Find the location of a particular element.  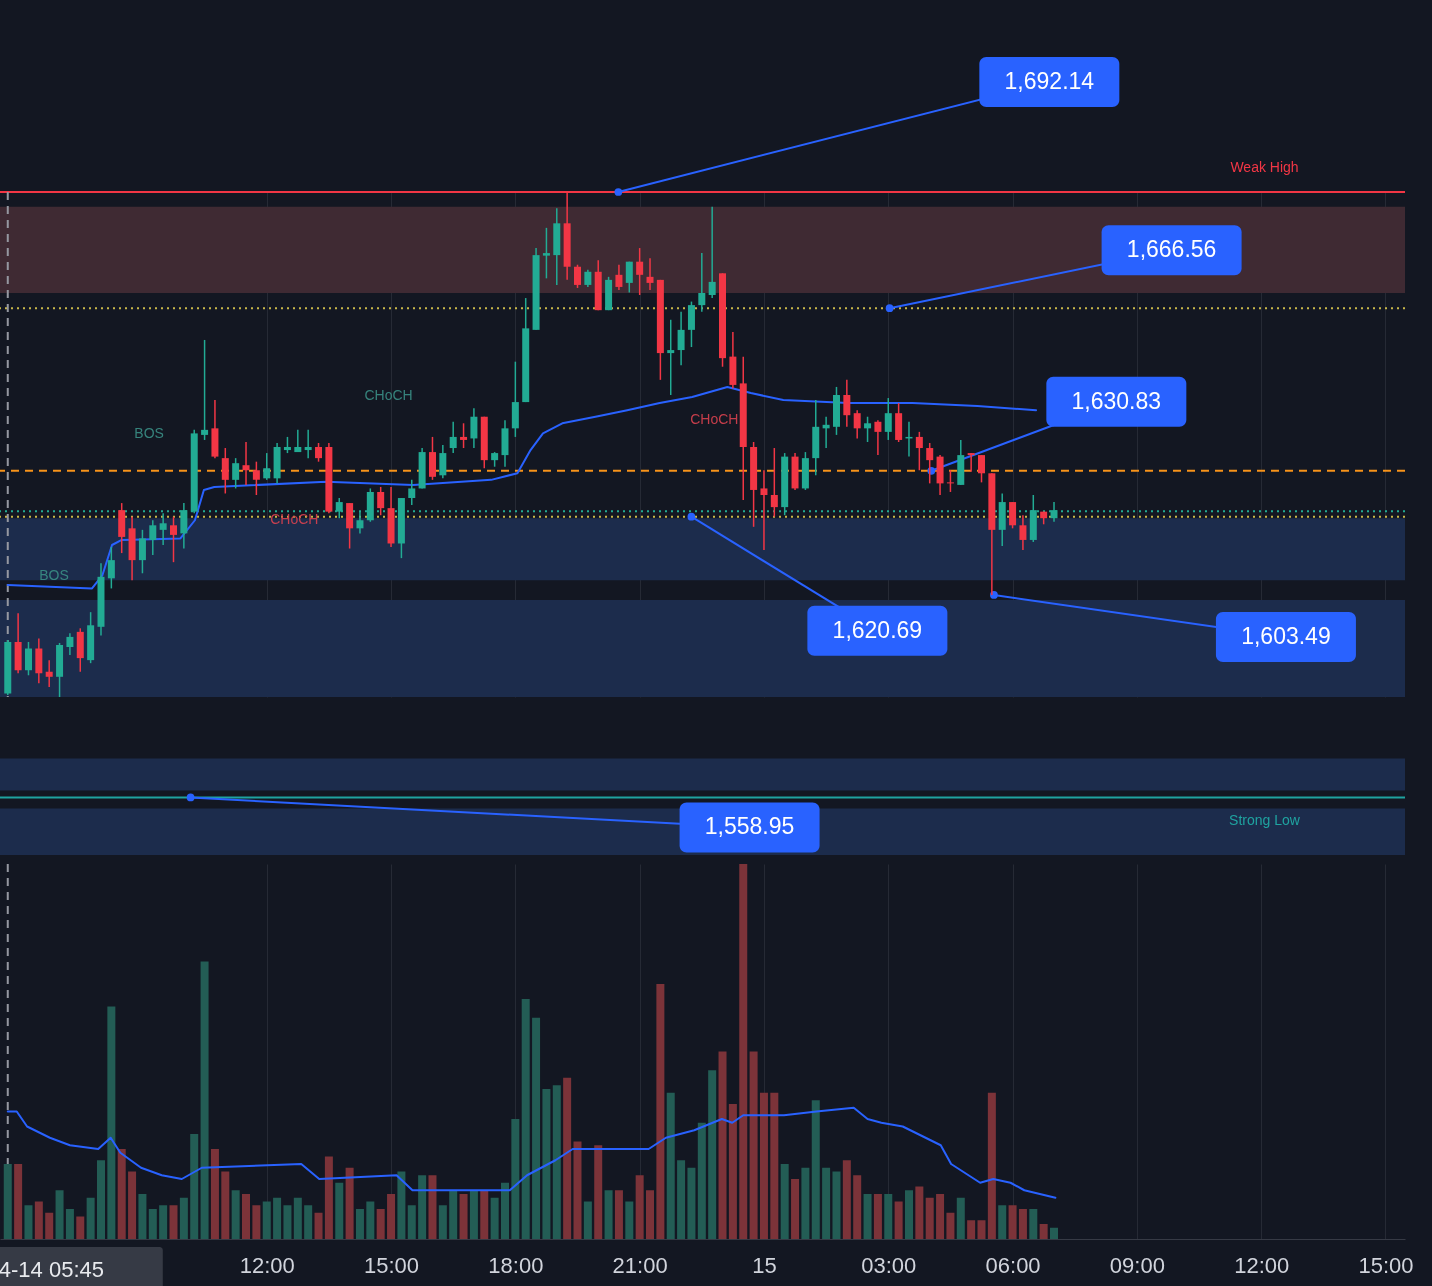

x-tick-label: 21:00 is located at coordinates (640, 1265).